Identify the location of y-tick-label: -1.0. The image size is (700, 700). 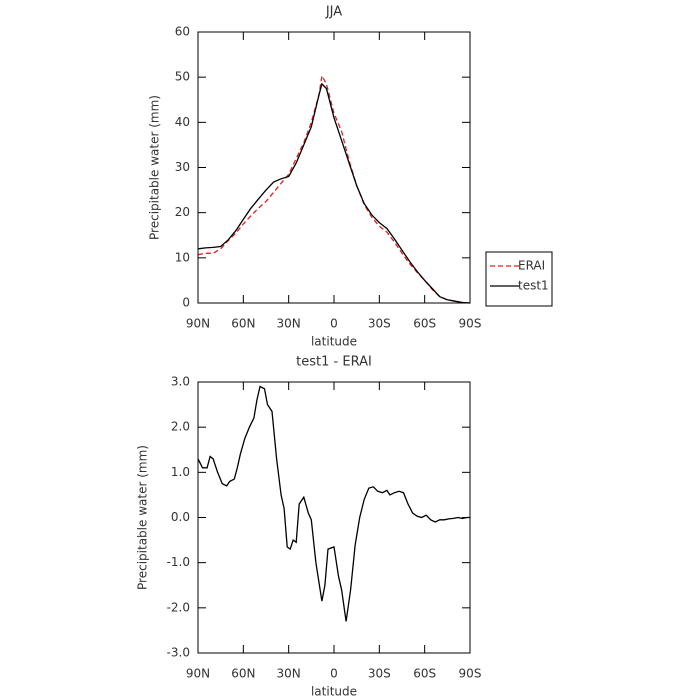
(178, 562).